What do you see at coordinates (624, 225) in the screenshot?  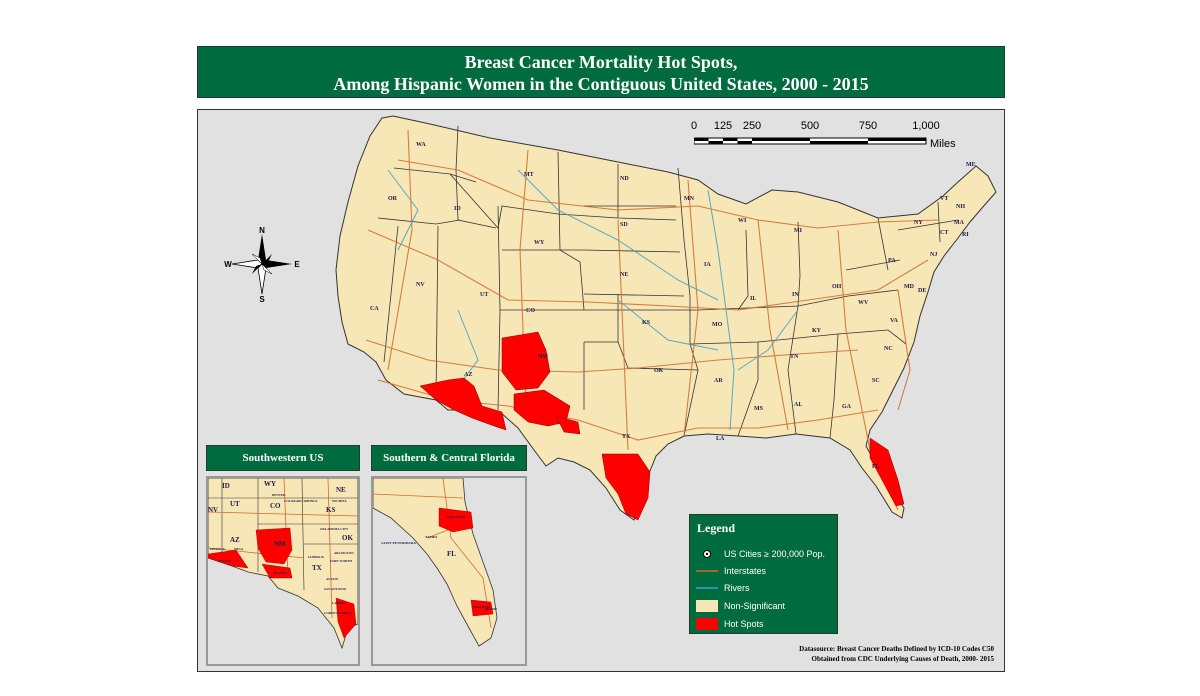 I see `state-label: SD` at bounding box center [624, 225].